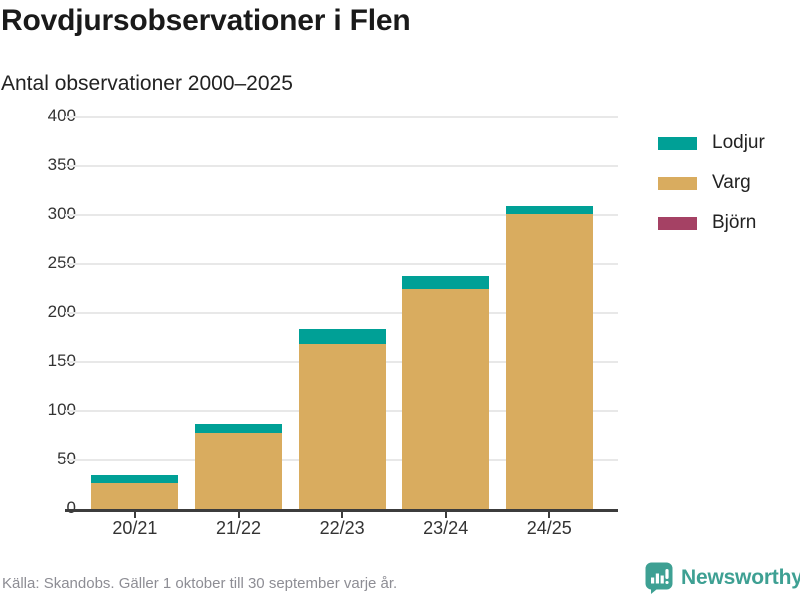 Image resolution: width=800 pixels, height=600 pixels. What do you see at coordinates (61, 262) in the screenshot?
I see `ytick-label-250: 250` at bounding box center [61, 262].